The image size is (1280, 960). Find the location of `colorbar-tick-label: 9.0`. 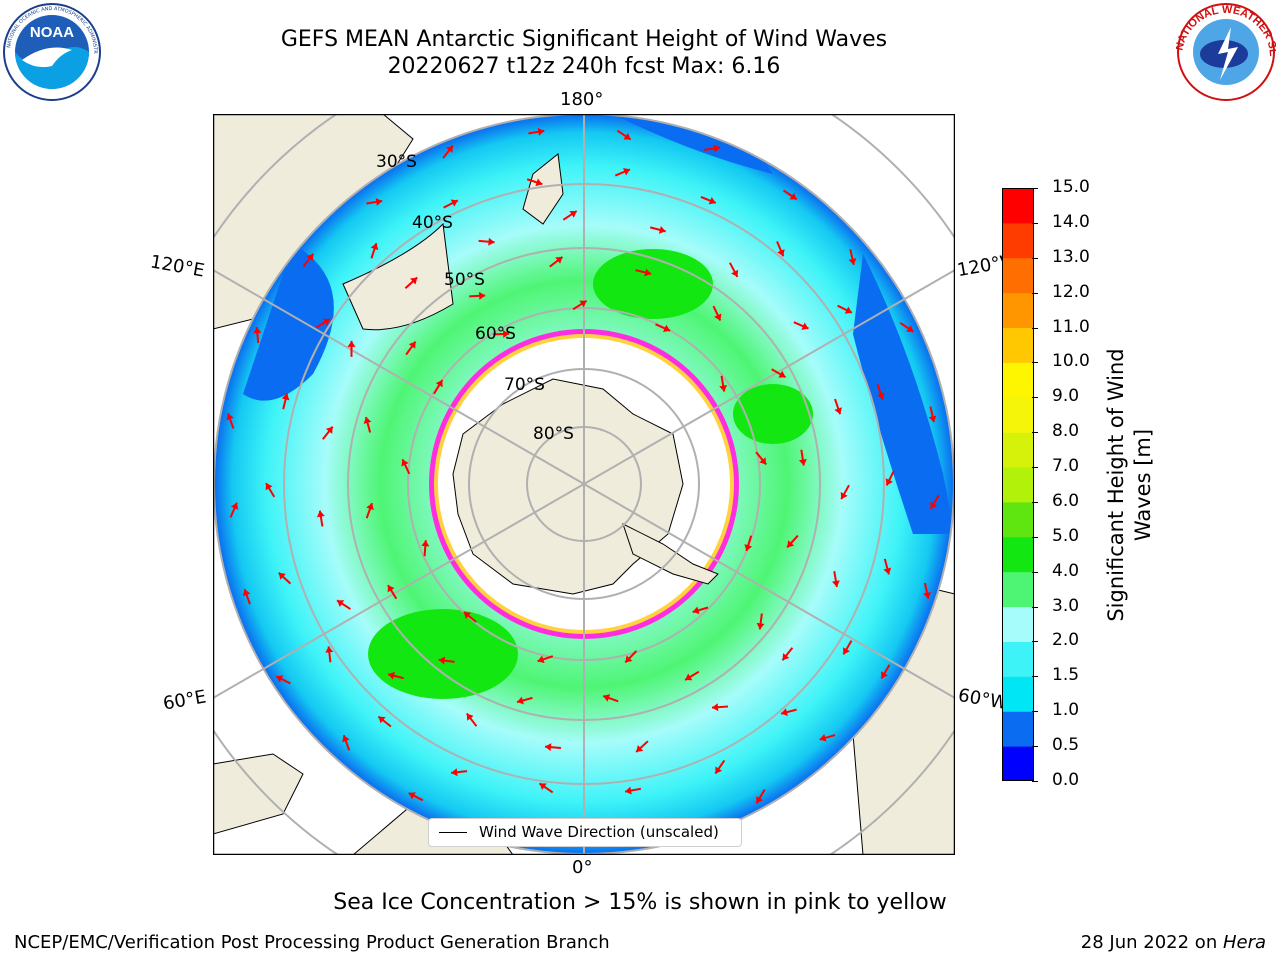

colorbar-tick-label: 9.0 is located at coordinates (1066, 396).